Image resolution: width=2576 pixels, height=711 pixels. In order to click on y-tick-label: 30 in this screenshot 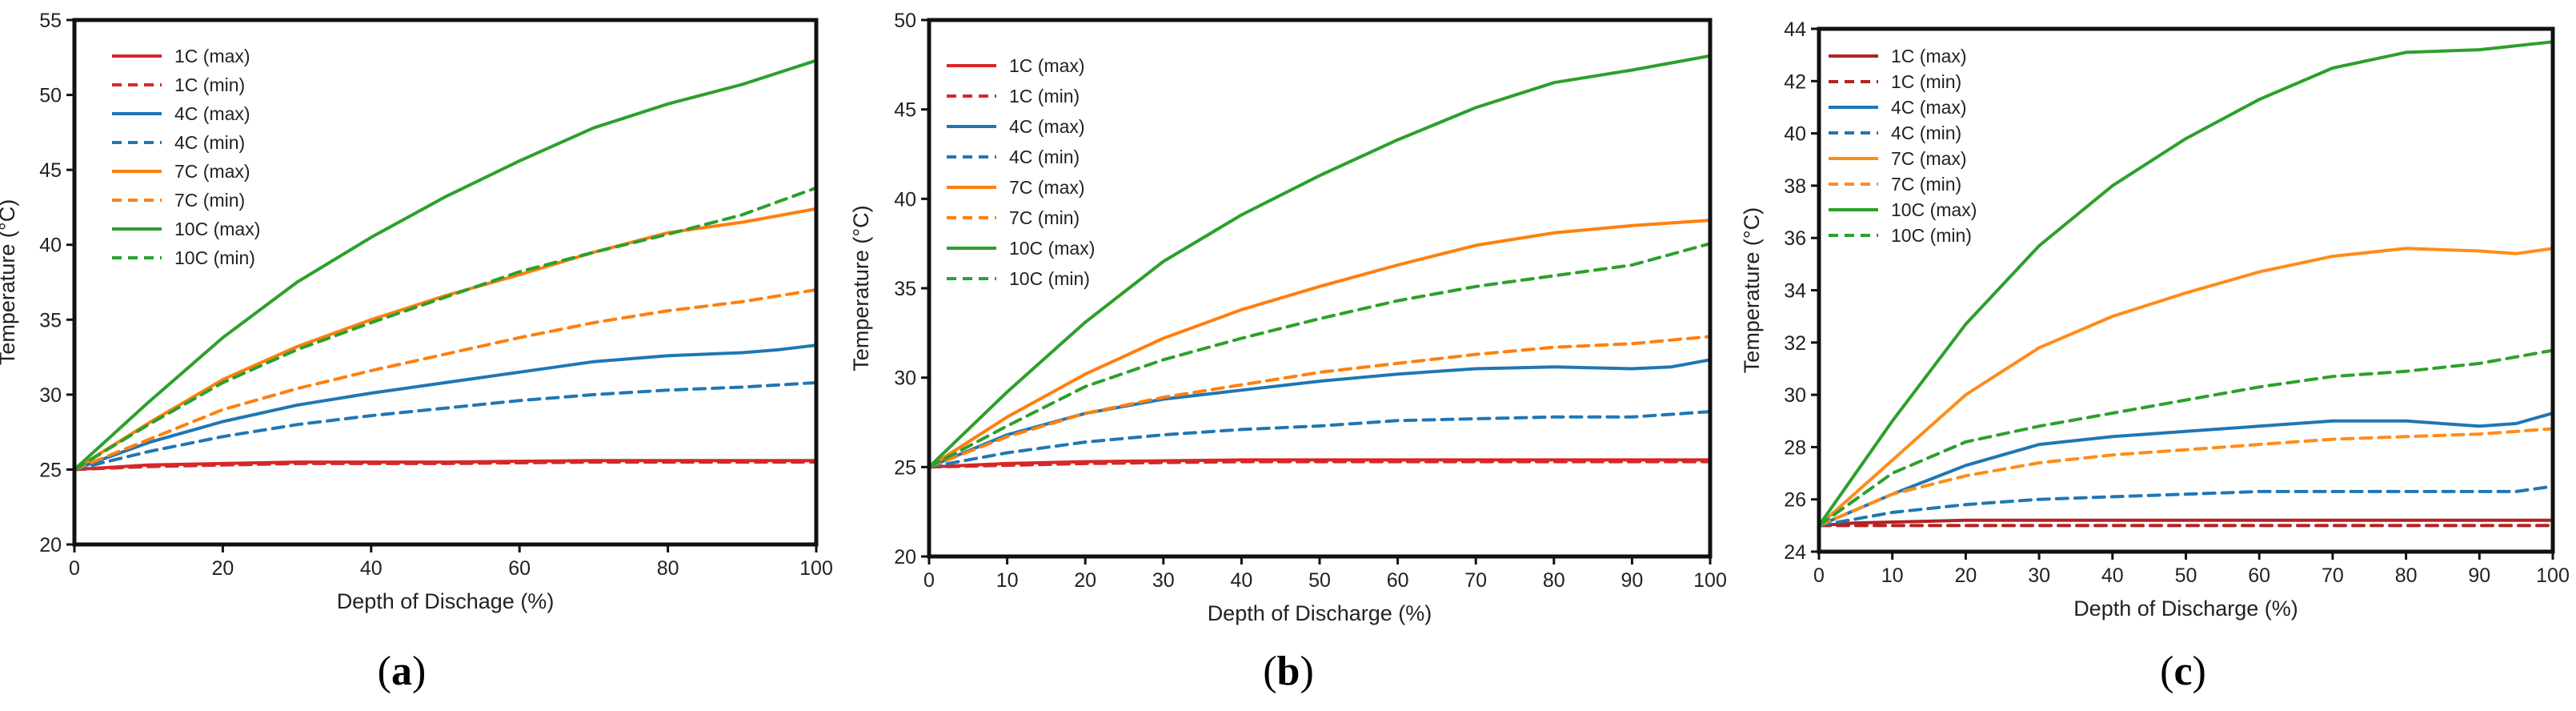, I will do `click(50, 395)`.